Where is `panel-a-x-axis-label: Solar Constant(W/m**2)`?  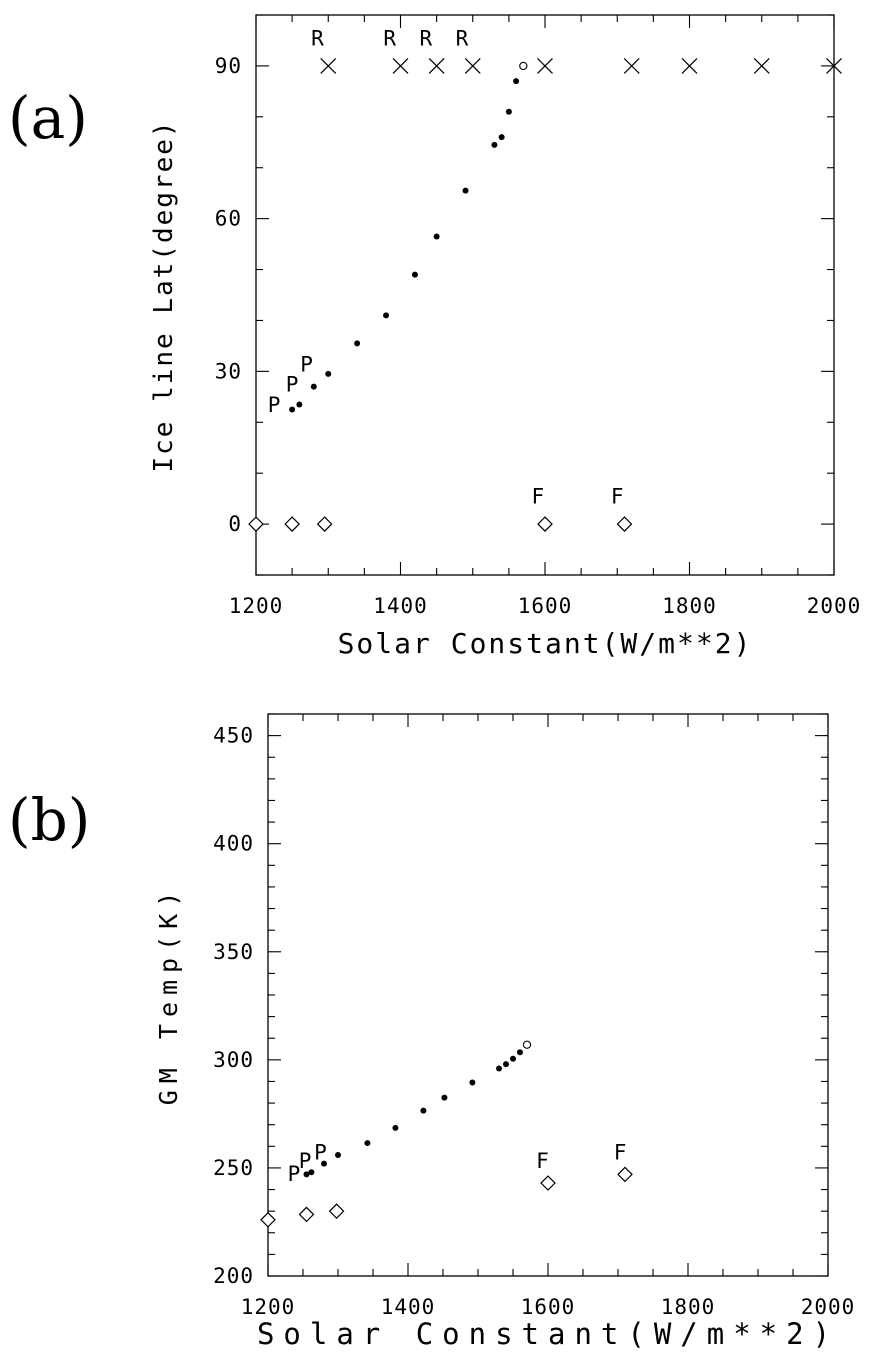
panel-a-x-axis-label: Solar Constant(W/m**2) is located at coordinates (545, 643).